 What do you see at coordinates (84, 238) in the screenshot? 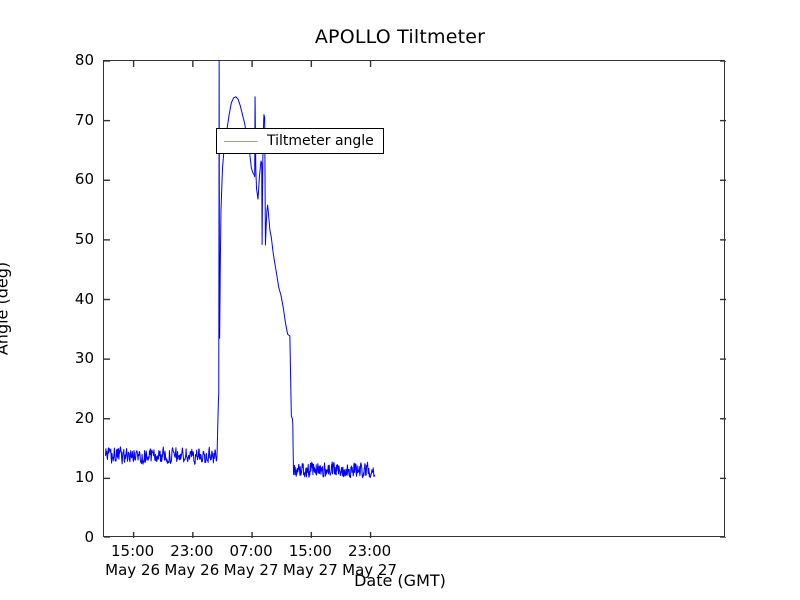
I see `y-tick-label: 50` at bounding box center [84, 238].